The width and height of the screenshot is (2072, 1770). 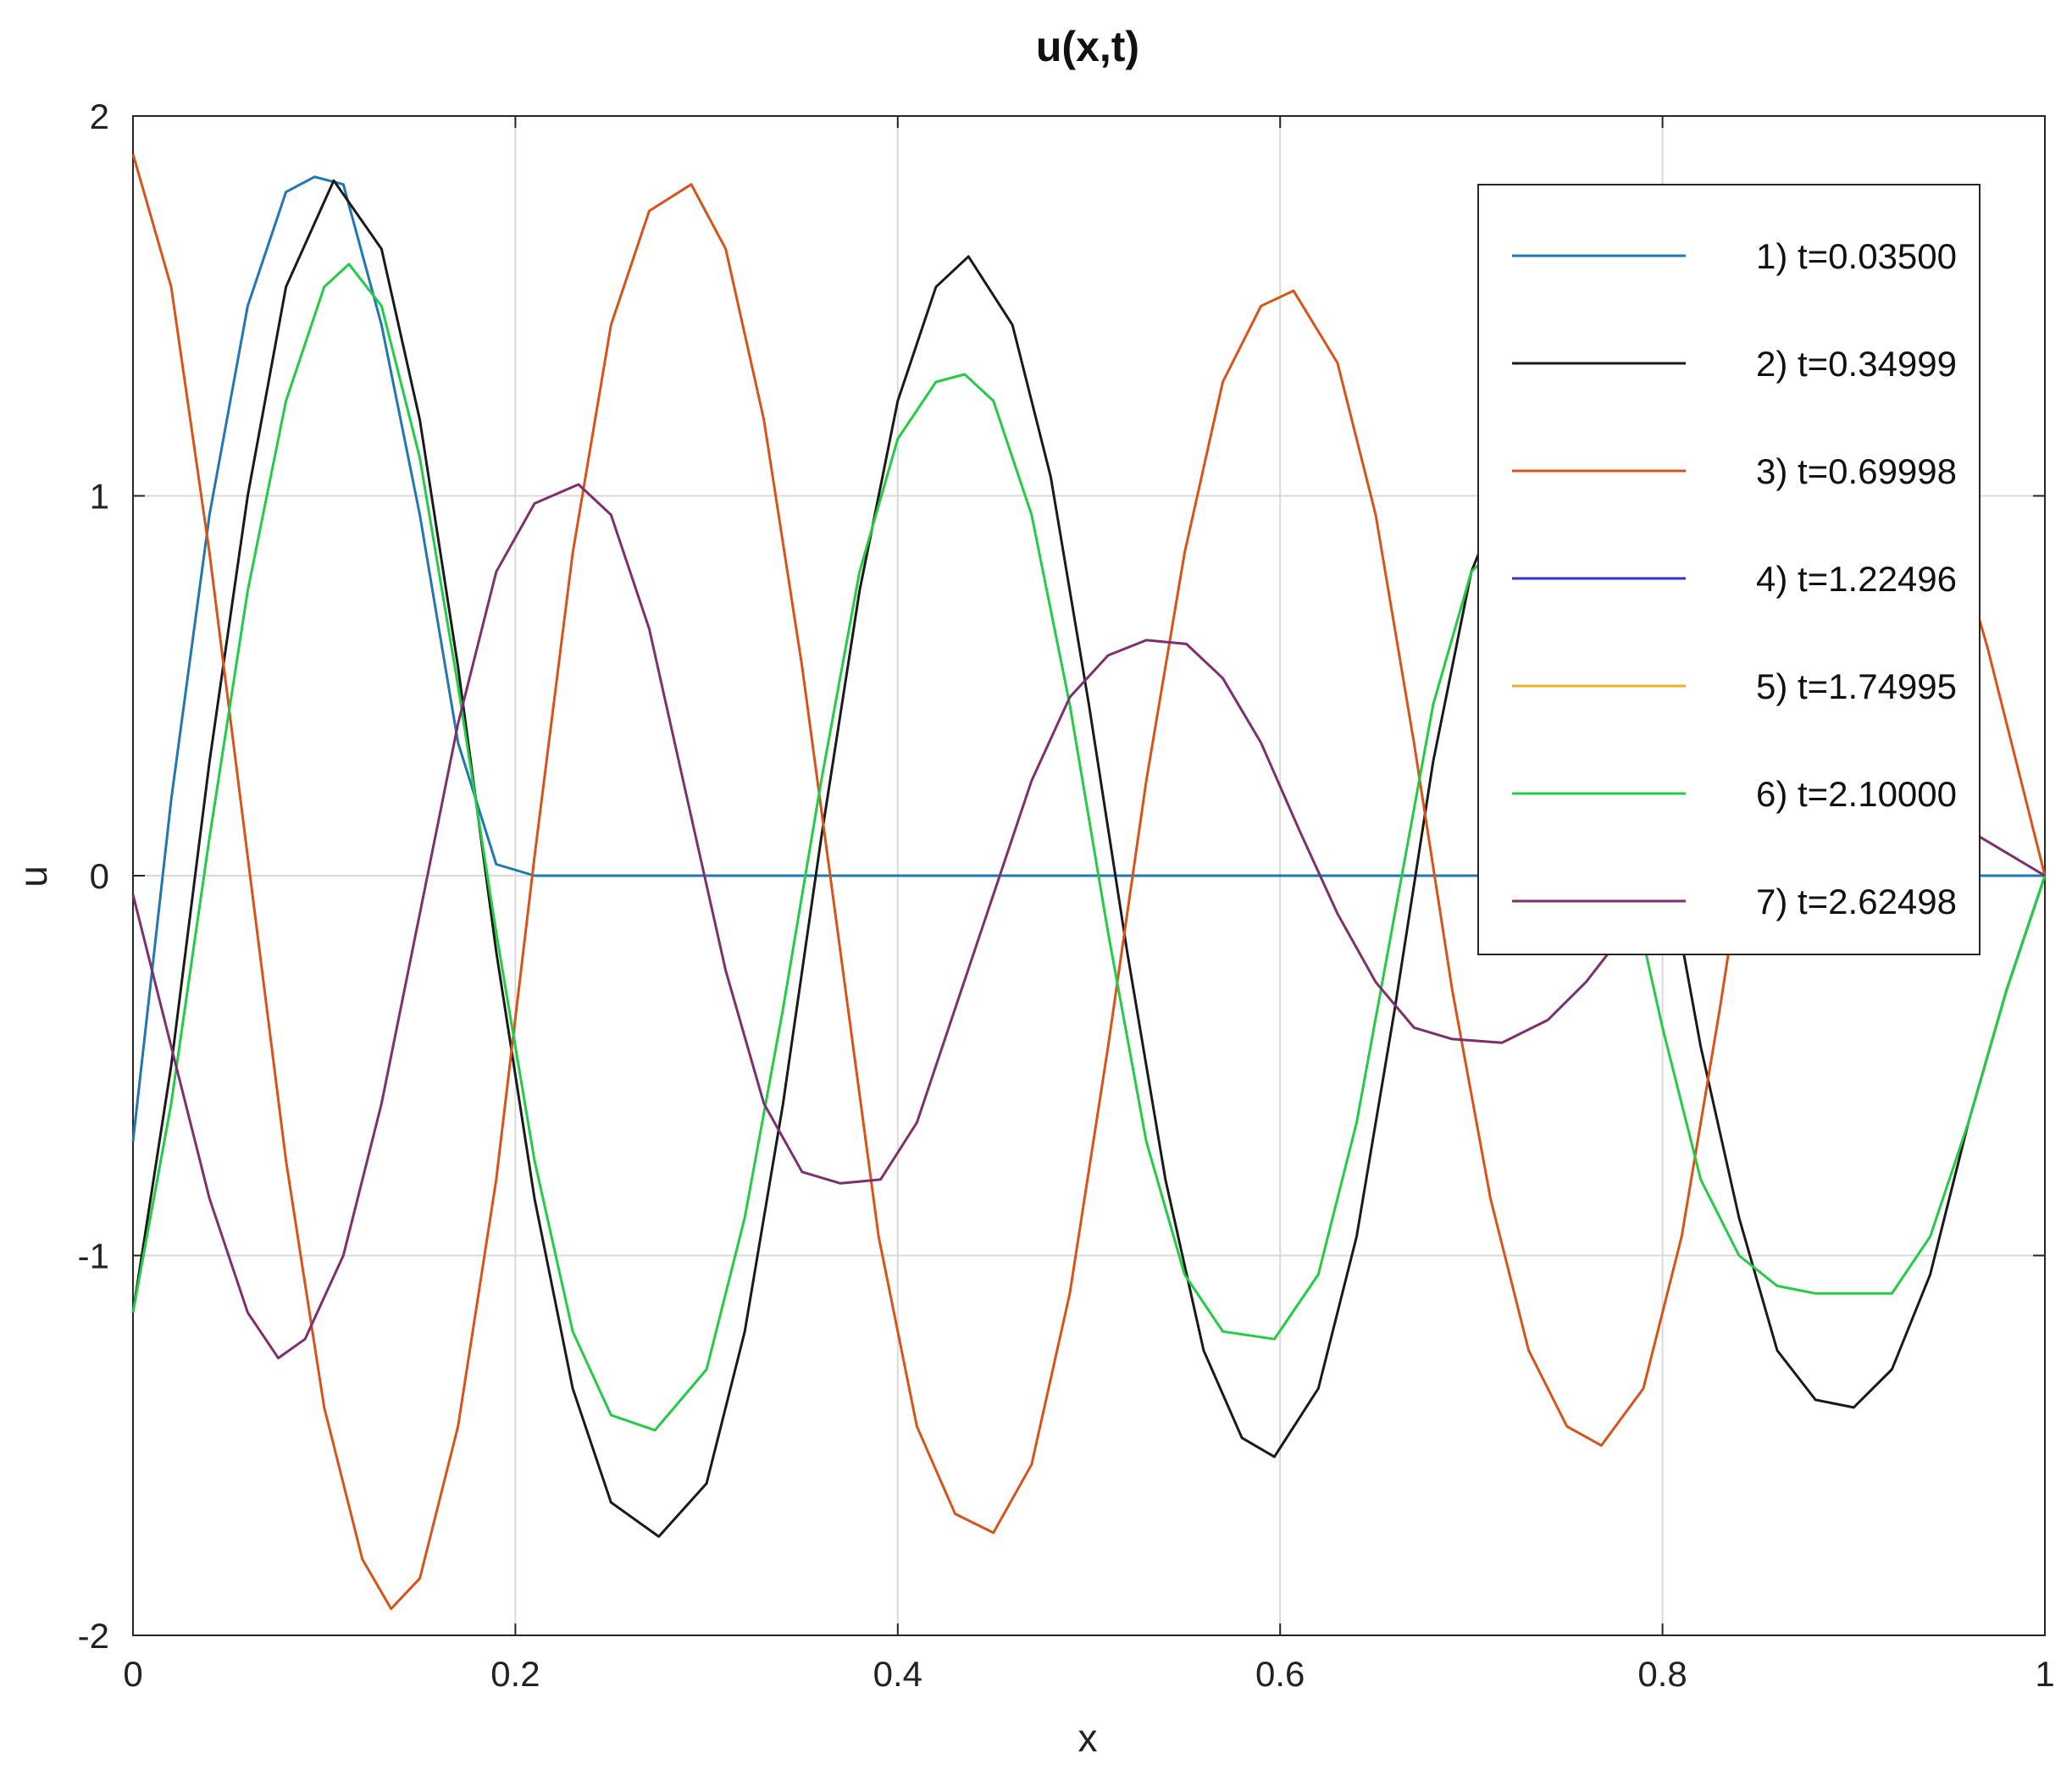 What do you see at coordinates (897, 1674) in the screenshot?
I see `x-tick-label: 0.4` at bounding box center [897, 1674].